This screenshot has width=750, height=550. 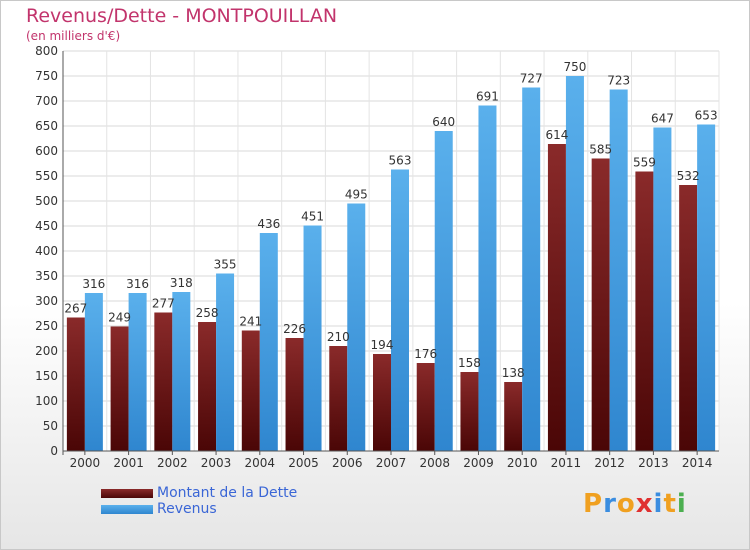 I want to click on data-label-dette: 532, so click(x=688, y=176).